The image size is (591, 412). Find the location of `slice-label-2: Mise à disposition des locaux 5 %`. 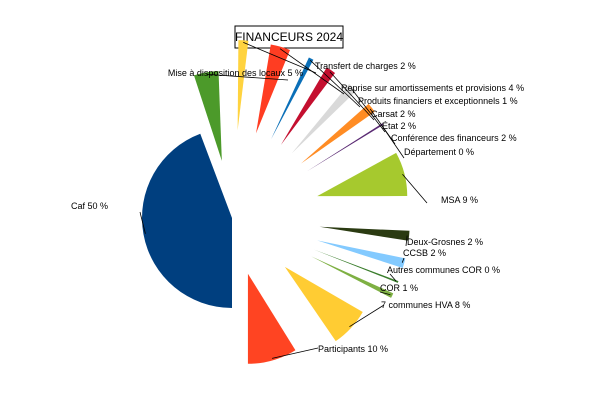

slice-label-2: Mise à disposition des locaux 5 % is located at coordinates (235, 73).